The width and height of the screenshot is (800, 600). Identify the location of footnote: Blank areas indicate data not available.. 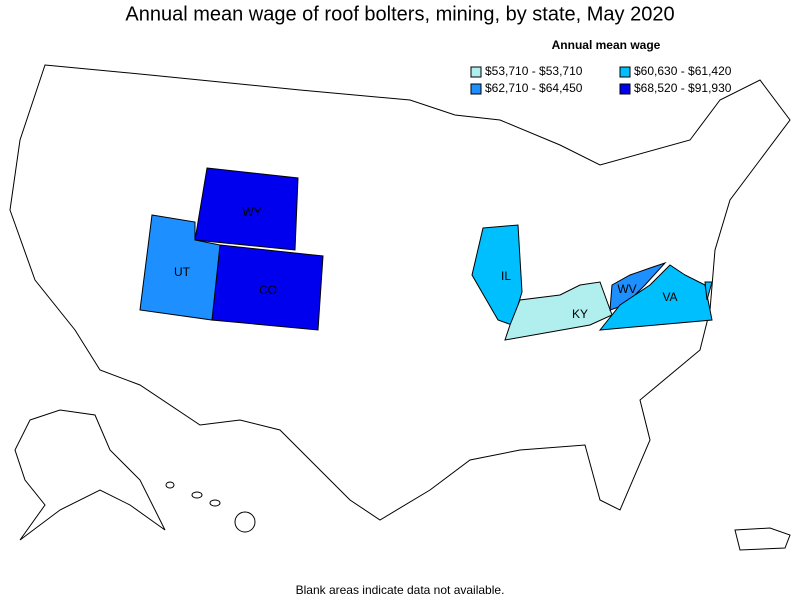
(400, 590).